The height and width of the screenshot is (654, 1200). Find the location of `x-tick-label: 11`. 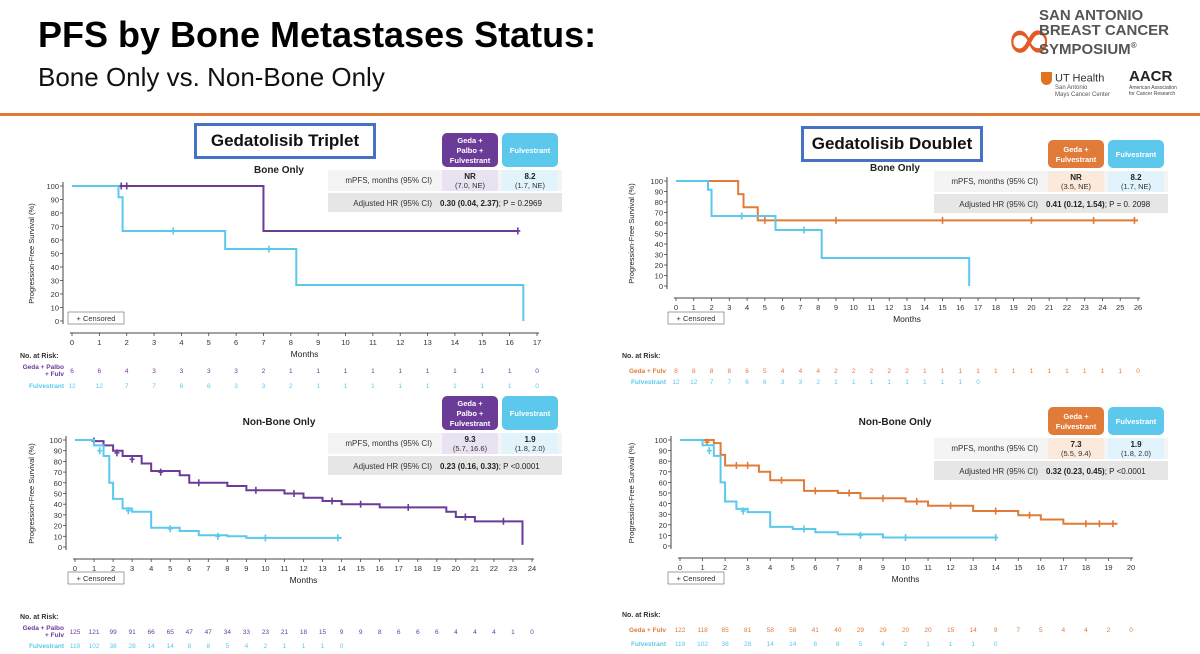

x-tick-label: 11 is located at coordinates (928, 567).